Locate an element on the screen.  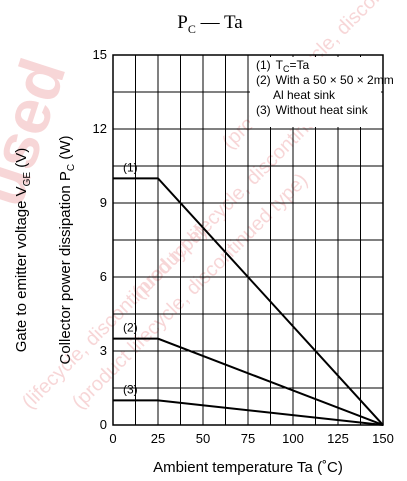
legend-item-3: (3) Without heat sink is located at coordinates (312, 110).